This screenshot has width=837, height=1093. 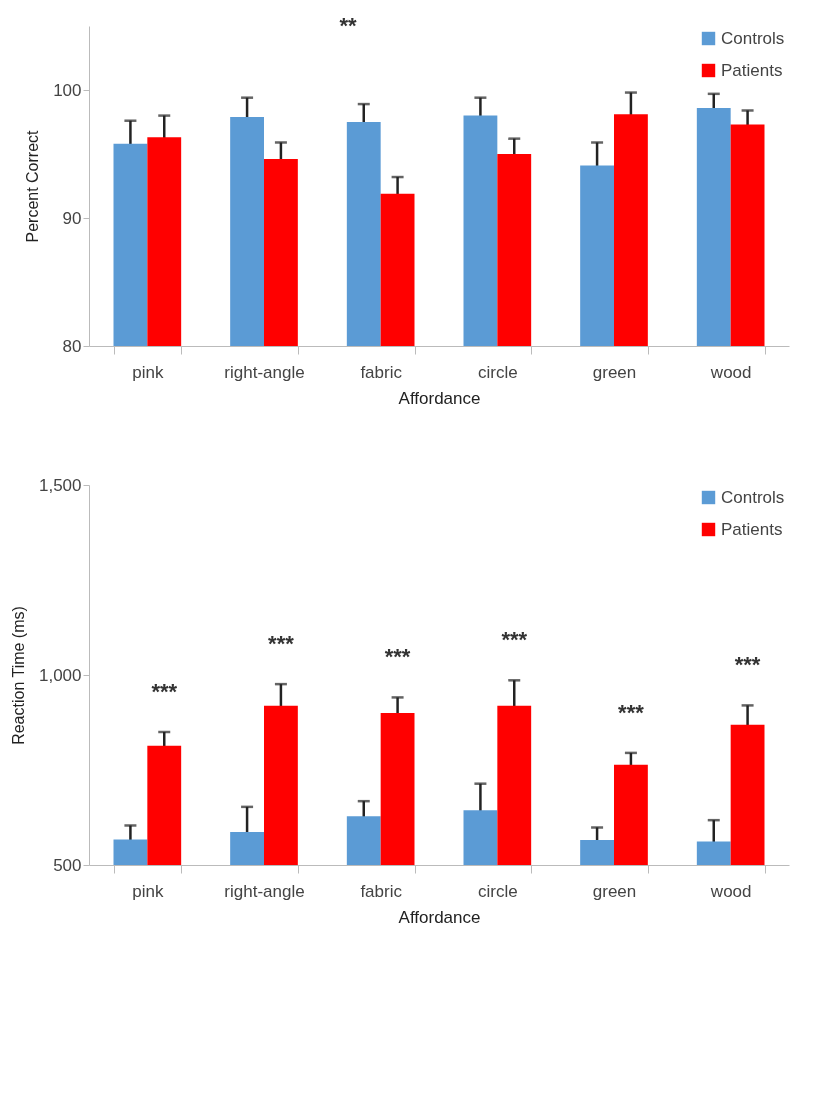 What do you see at coordinates (60, 675) in the screenshot?
I see `y-tick-label: 1,000` at bounding box center [60, 675].